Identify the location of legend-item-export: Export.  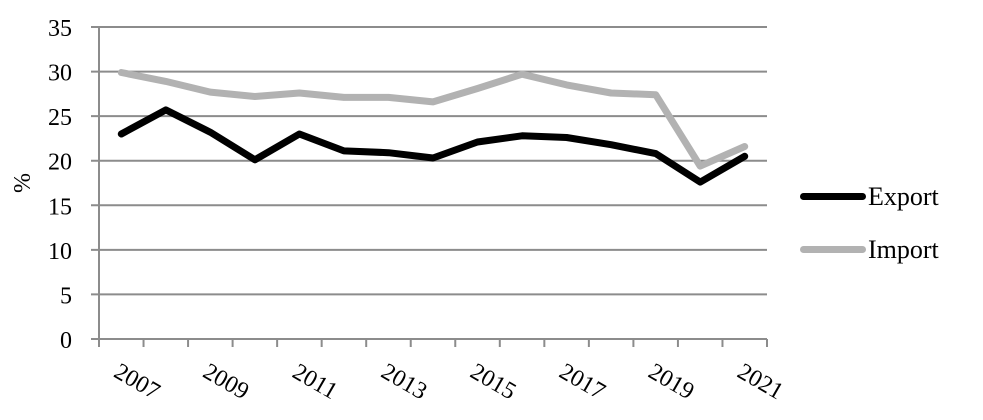
(869, 196).